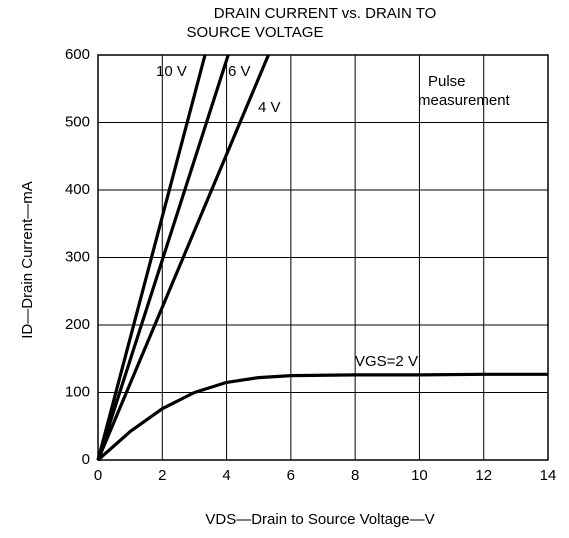 This screenshot has height=538, width=569. Describe the element at coordinates (269, 107) in the screenshot. I see `curve-label: 4 V` at that location.